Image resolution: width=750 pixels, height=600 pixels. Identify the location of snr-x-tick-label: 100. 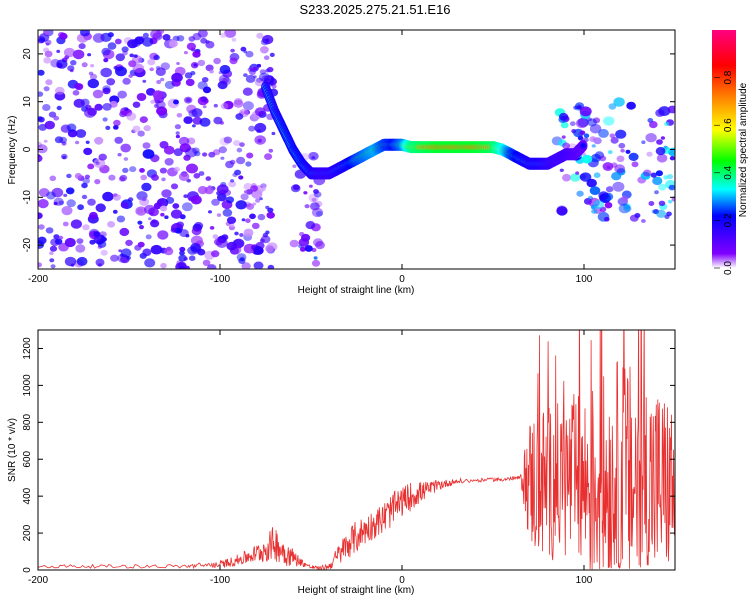
(584, 580).